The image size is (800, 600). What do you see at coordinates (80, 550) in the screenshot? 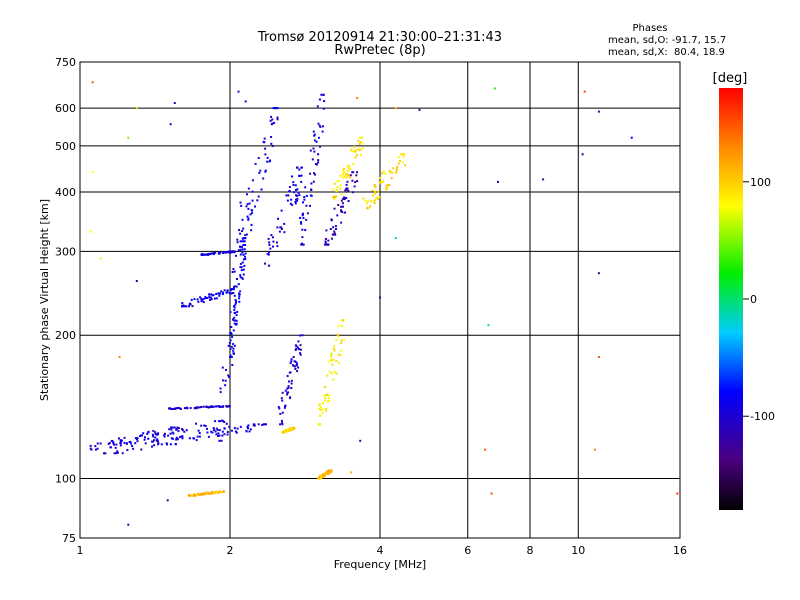
I see `x-tick-label: 1` at bounding box center [80, 550].